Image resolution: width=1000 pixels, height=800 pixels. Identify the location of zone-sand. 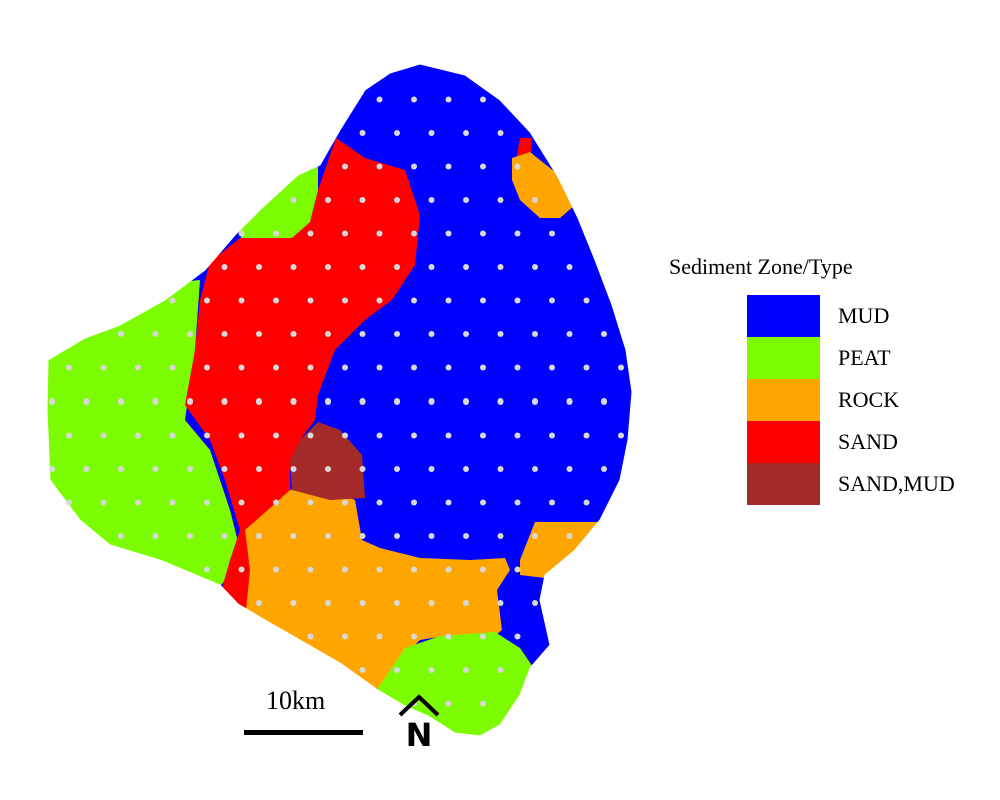
(302, 374).